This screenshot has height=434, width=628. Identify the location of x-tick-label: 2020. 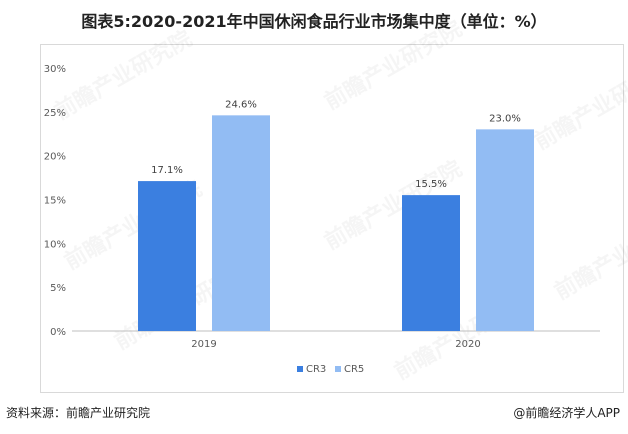
(467, 344).